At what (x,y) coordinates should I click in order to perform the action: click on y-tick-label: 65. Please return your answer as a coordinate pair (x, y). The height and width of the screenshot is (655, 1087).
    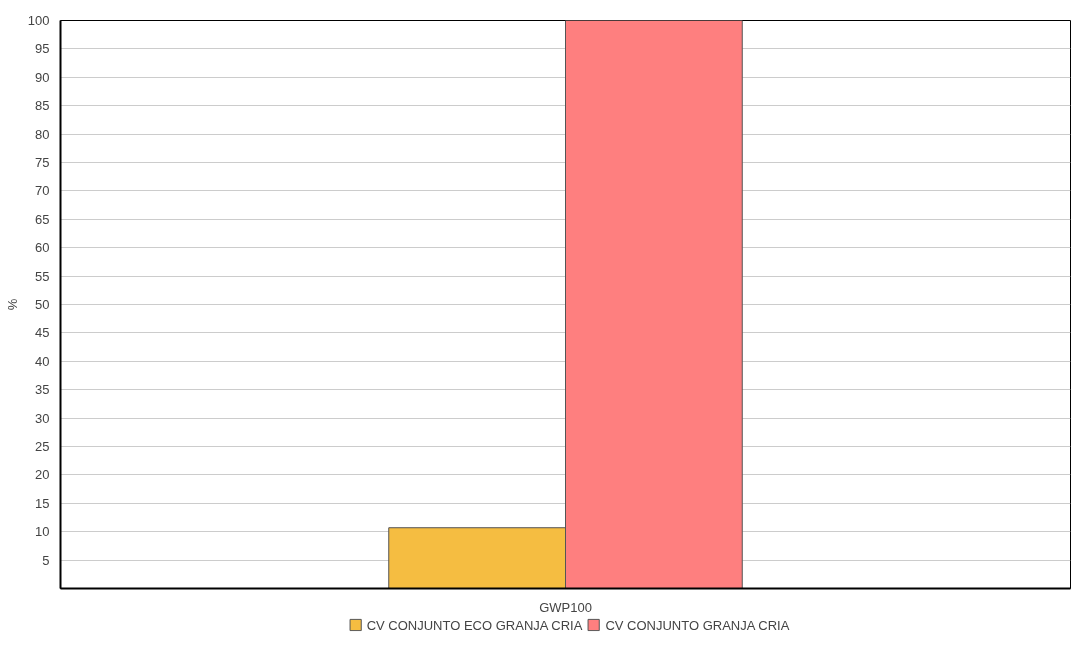
    Looking at the image, I should click on (42, 219).